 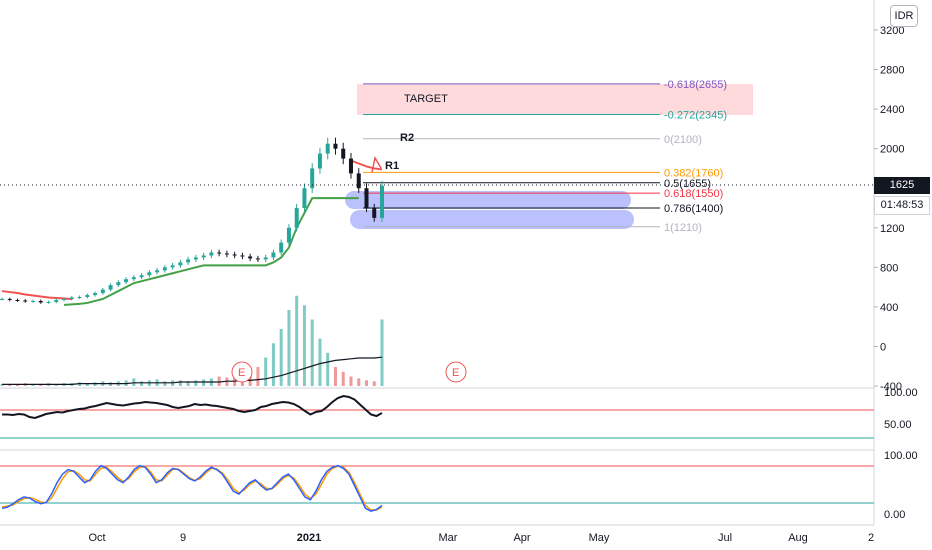 I want to click on osc1-tick-label: 100.00, so click(x=901, y=393).